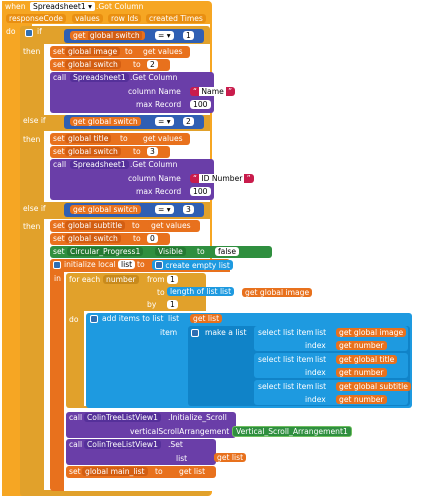 The width and height of the screenshot is (421, 499). Describe the element at coordinates (230, 457) in the screenshot. I see `get-list-arg: get list` at that location.